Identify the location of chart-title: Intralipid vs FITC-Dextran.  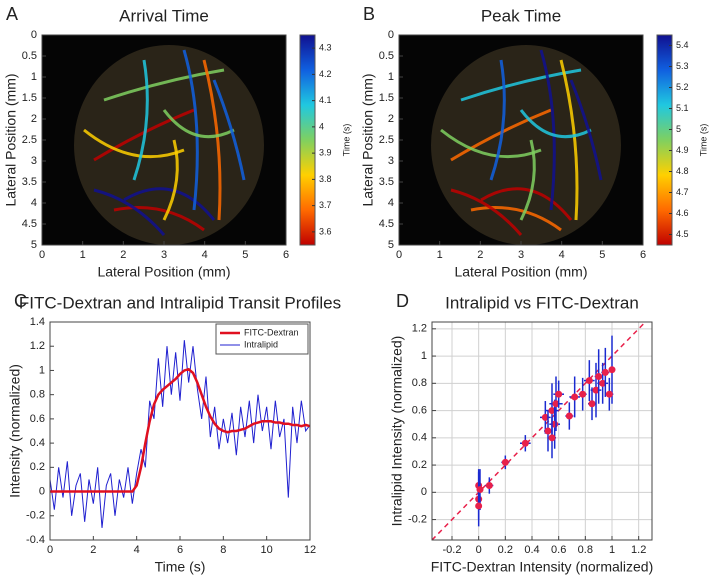
(542, 302).